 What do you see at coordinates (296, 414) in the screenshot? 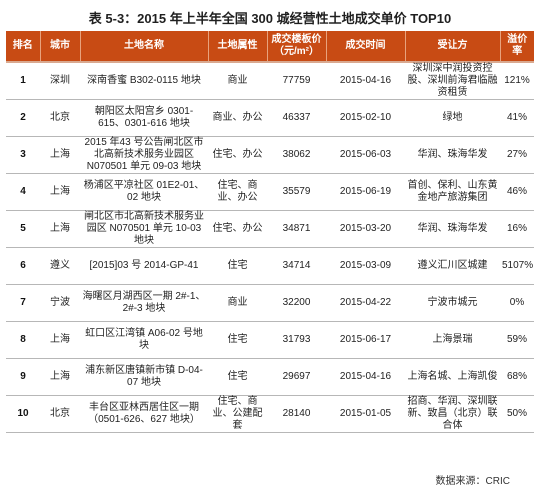
I see `price-cell: 28140` at bounding box center [296, 414].